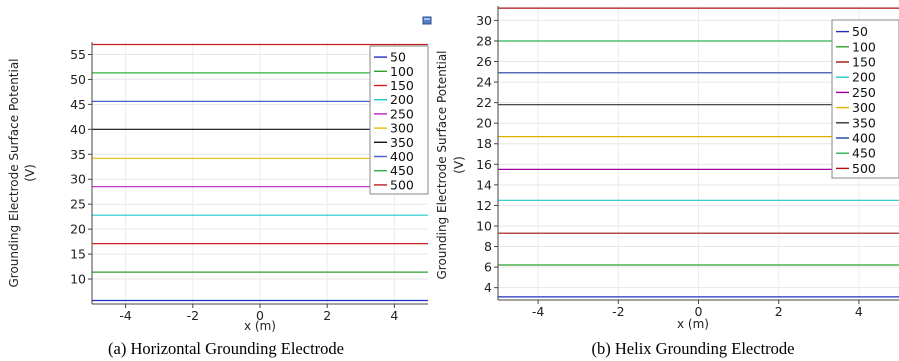 The image size is (899, 361). What do you see at coordinates (484, 102) in the screenshot?
I see `y-tick-label: 22` at bounding box center [484, 102].